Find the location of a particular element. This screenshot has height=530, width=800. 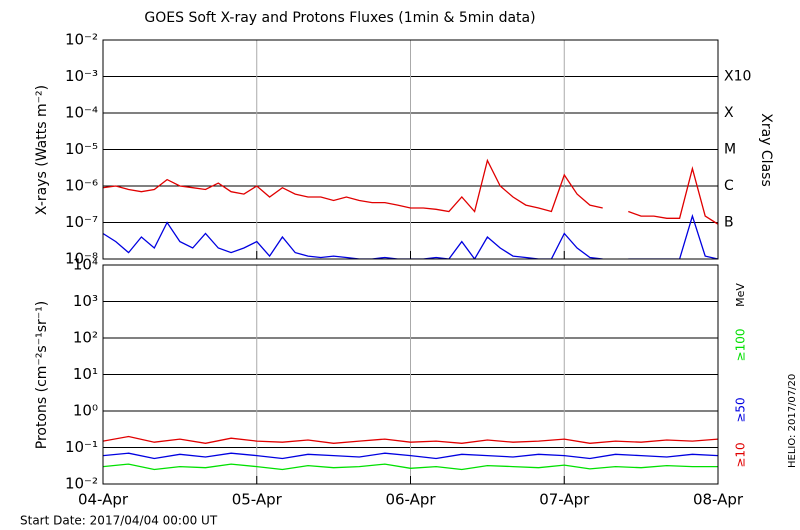

y-tick-label: 10⁻⁵ is located at coordinates (81, 149).